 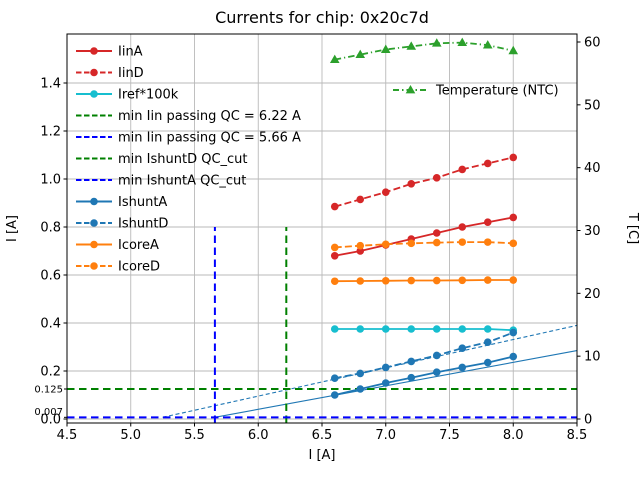 What do you see at coordinates (194, 435) in the screenshot?
I see `x-tick-label: 5.5` at bounding box center [194, 435].